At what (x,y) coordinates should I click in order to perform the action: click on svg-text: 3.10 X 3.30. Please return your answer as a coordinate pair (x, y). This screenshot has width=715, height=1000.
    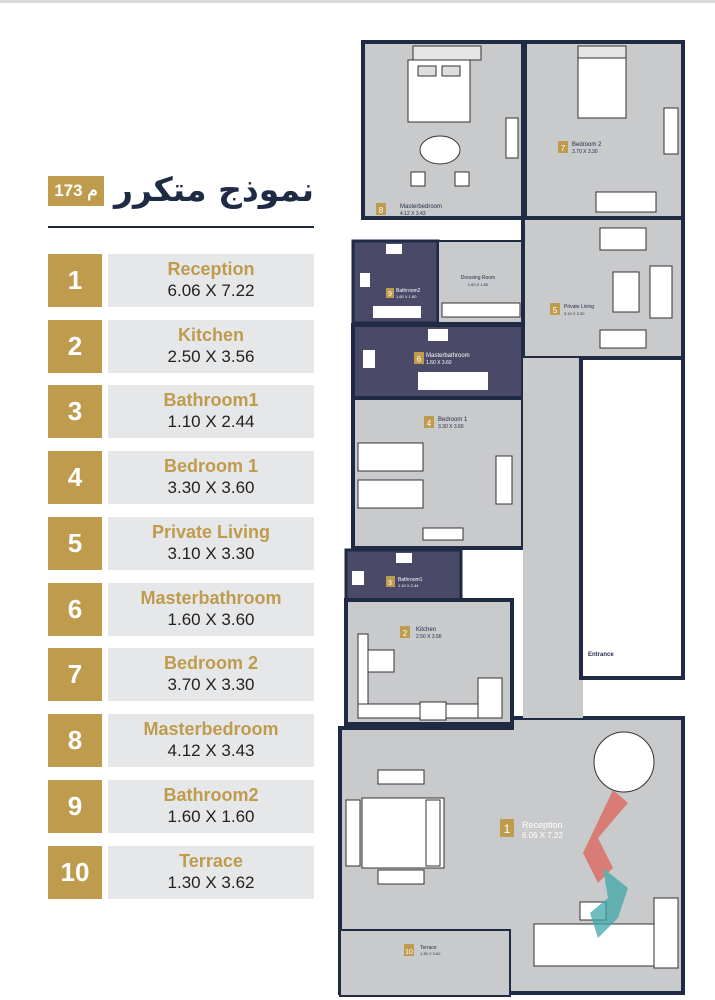
    Looking at the image, I should click on (574, 313).